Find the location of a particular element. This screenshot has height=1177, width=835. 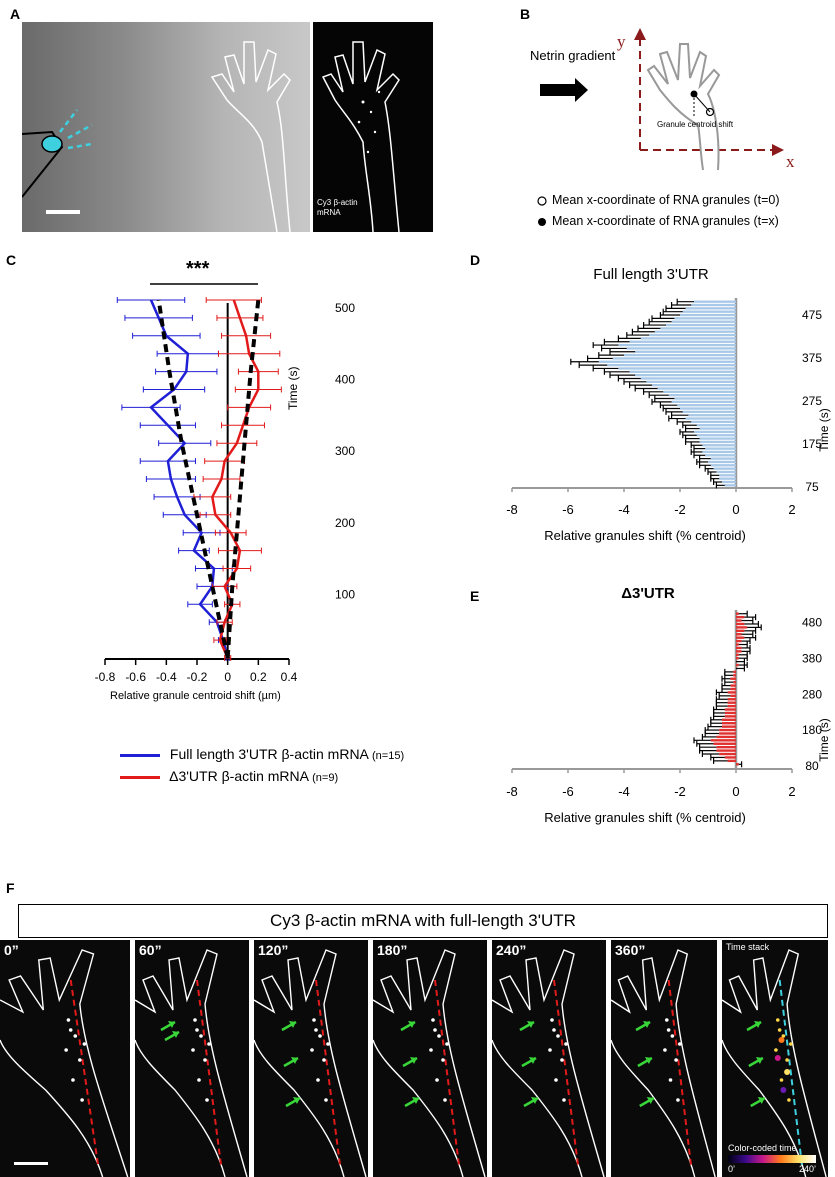

chart-e-ylabel: Time (s) is located at coordinates (824, 740).